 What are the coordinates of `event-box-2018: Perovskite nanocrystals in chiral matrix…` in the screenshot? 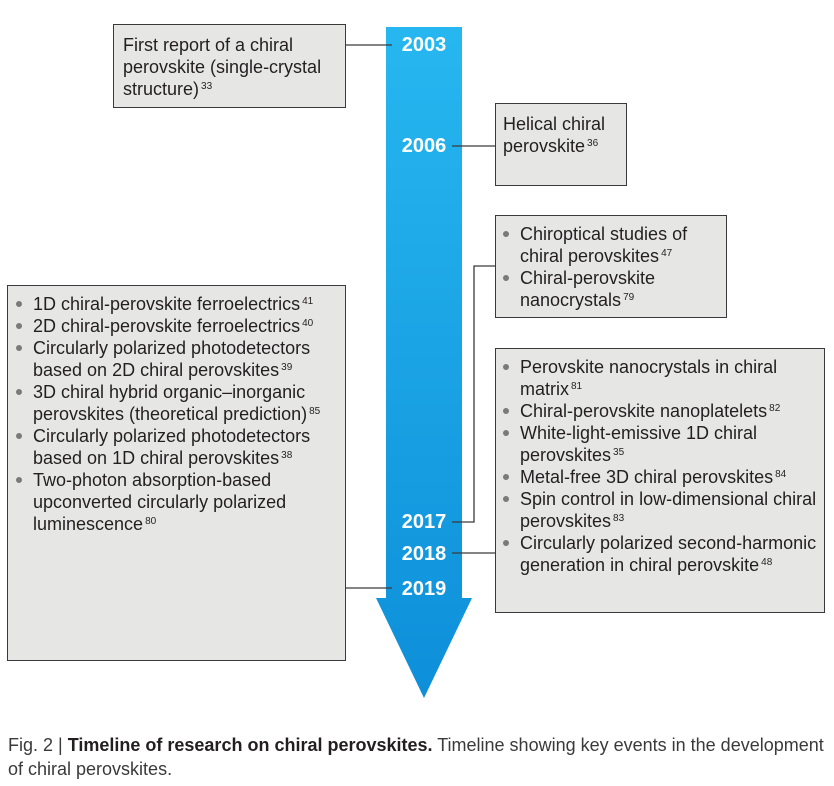 It's located at (660, 480).